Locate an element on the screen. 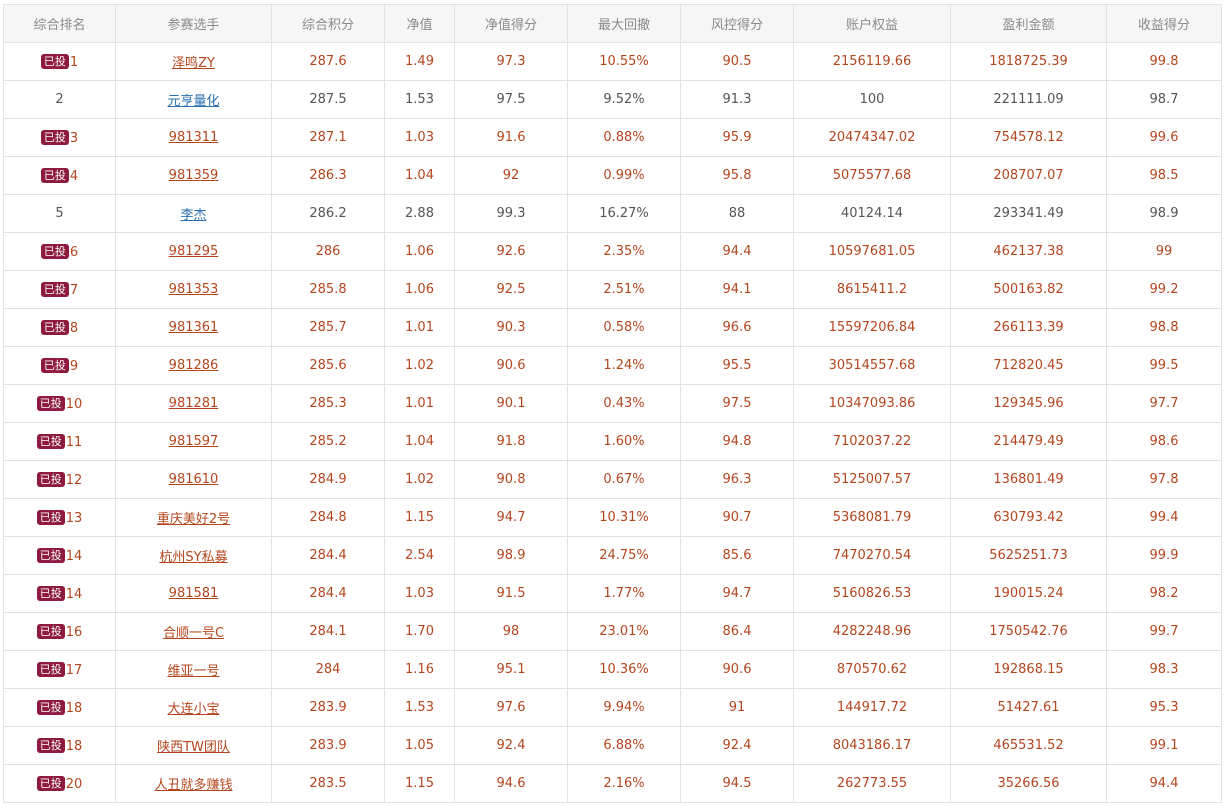 The image size is (1224, 807). player-link: 981597 is located at coordinates (193, 441).